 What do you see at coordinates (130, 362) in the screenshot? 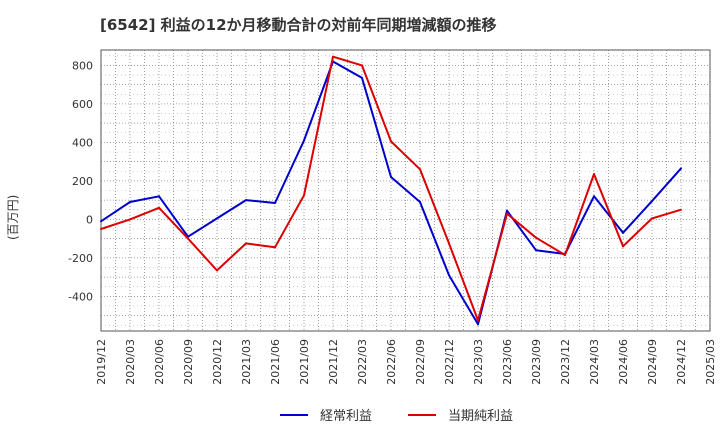
I see `x-tick-label: 2020/03` at bounding box center [130, 362].